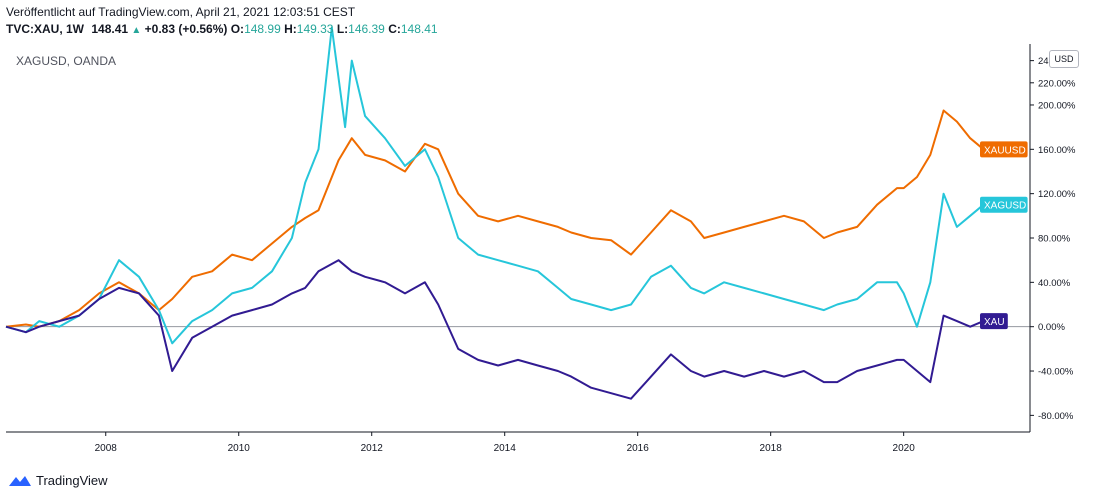  Describe the element at coordinates (1051, 327) in the screenshot. I see `y-tick-label: 0.00%` at that location.